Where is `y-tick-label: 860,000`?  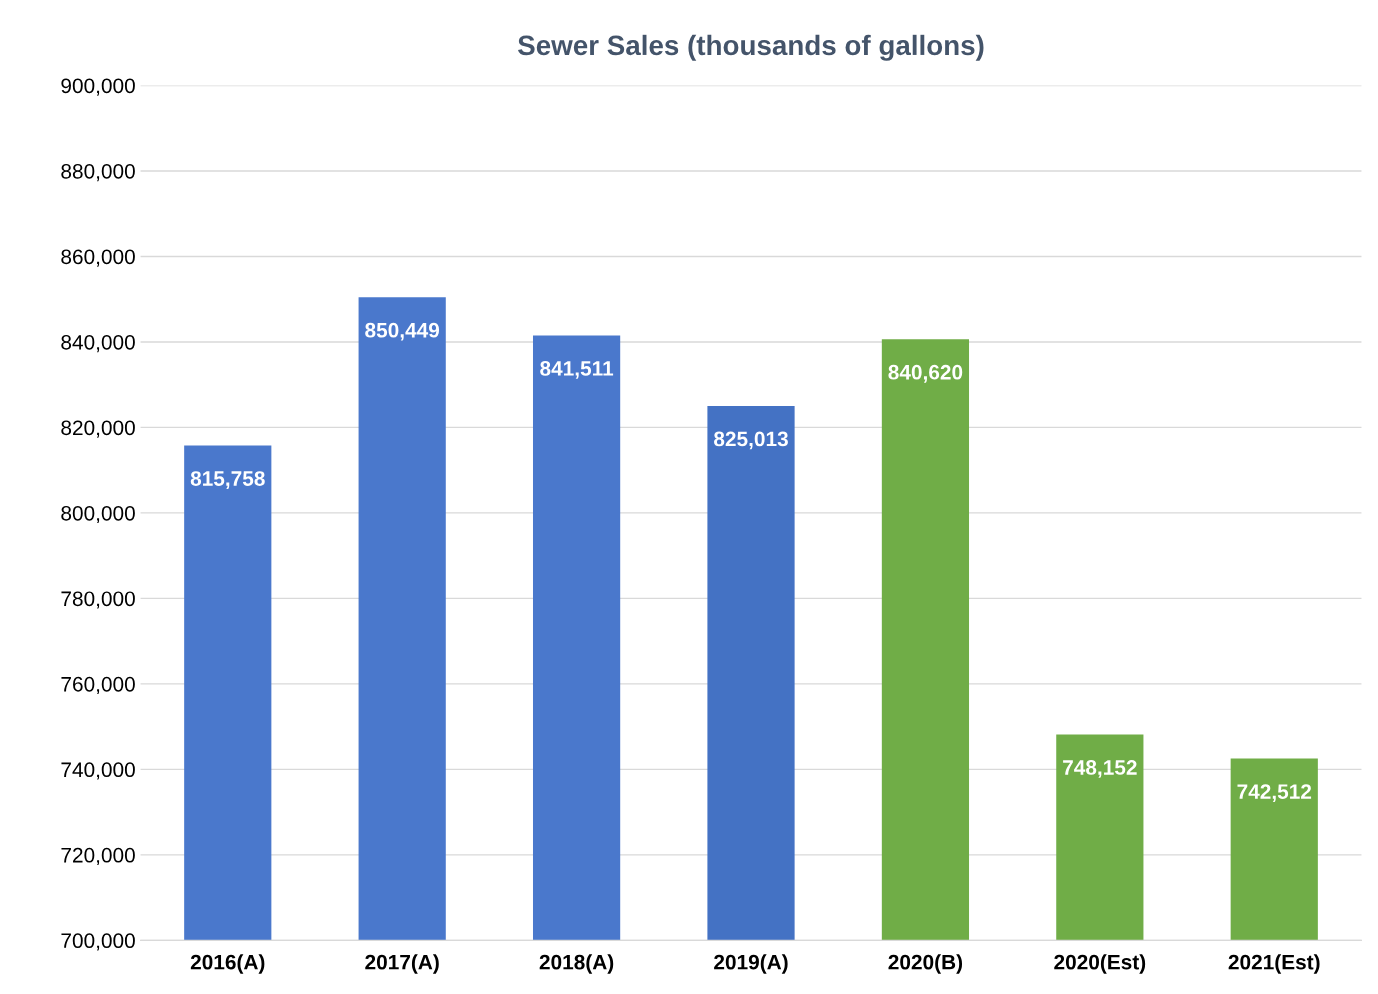 y-tick-label: 860,000 is located at coordinates (98, 258).